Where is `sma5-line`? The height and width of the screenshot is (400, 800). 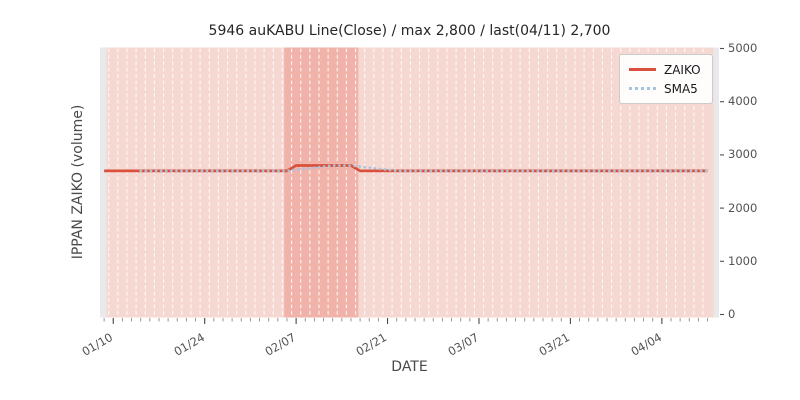
sma5-line is located at coordinates (424, 168).